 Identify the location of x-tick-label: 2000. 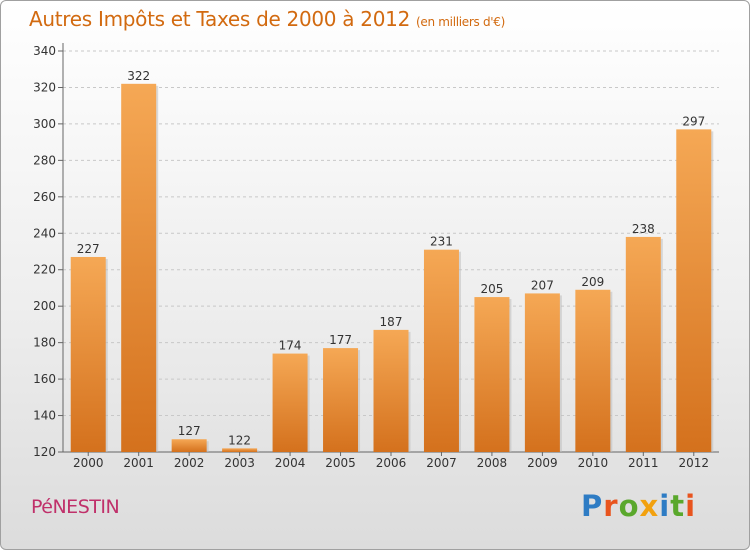
(88, 463).